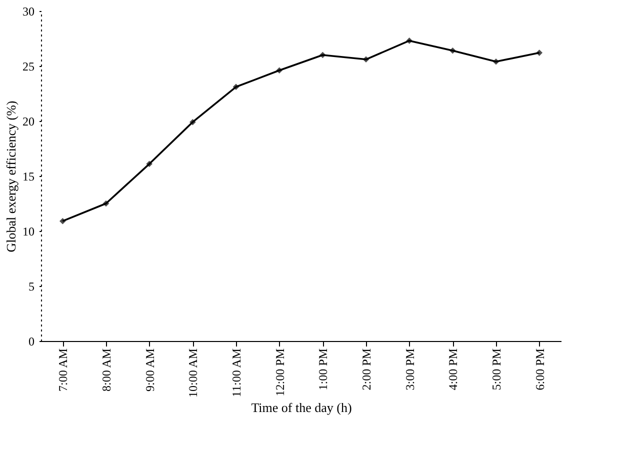  Describe the element at coordinates (539, 369) in the screenshot. I see `x-tick-label: 6:00 PM` at that location.